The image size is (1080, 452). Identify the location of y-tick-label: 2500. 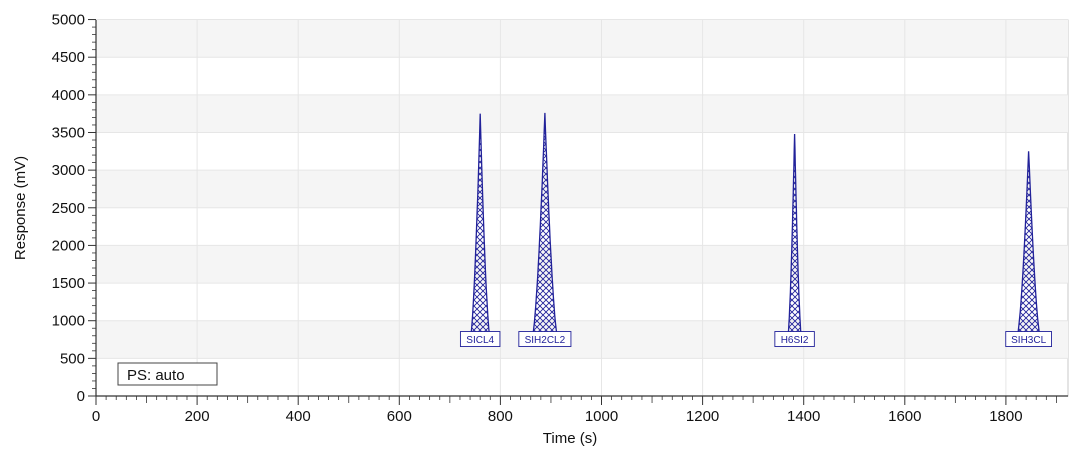
(68, 208).